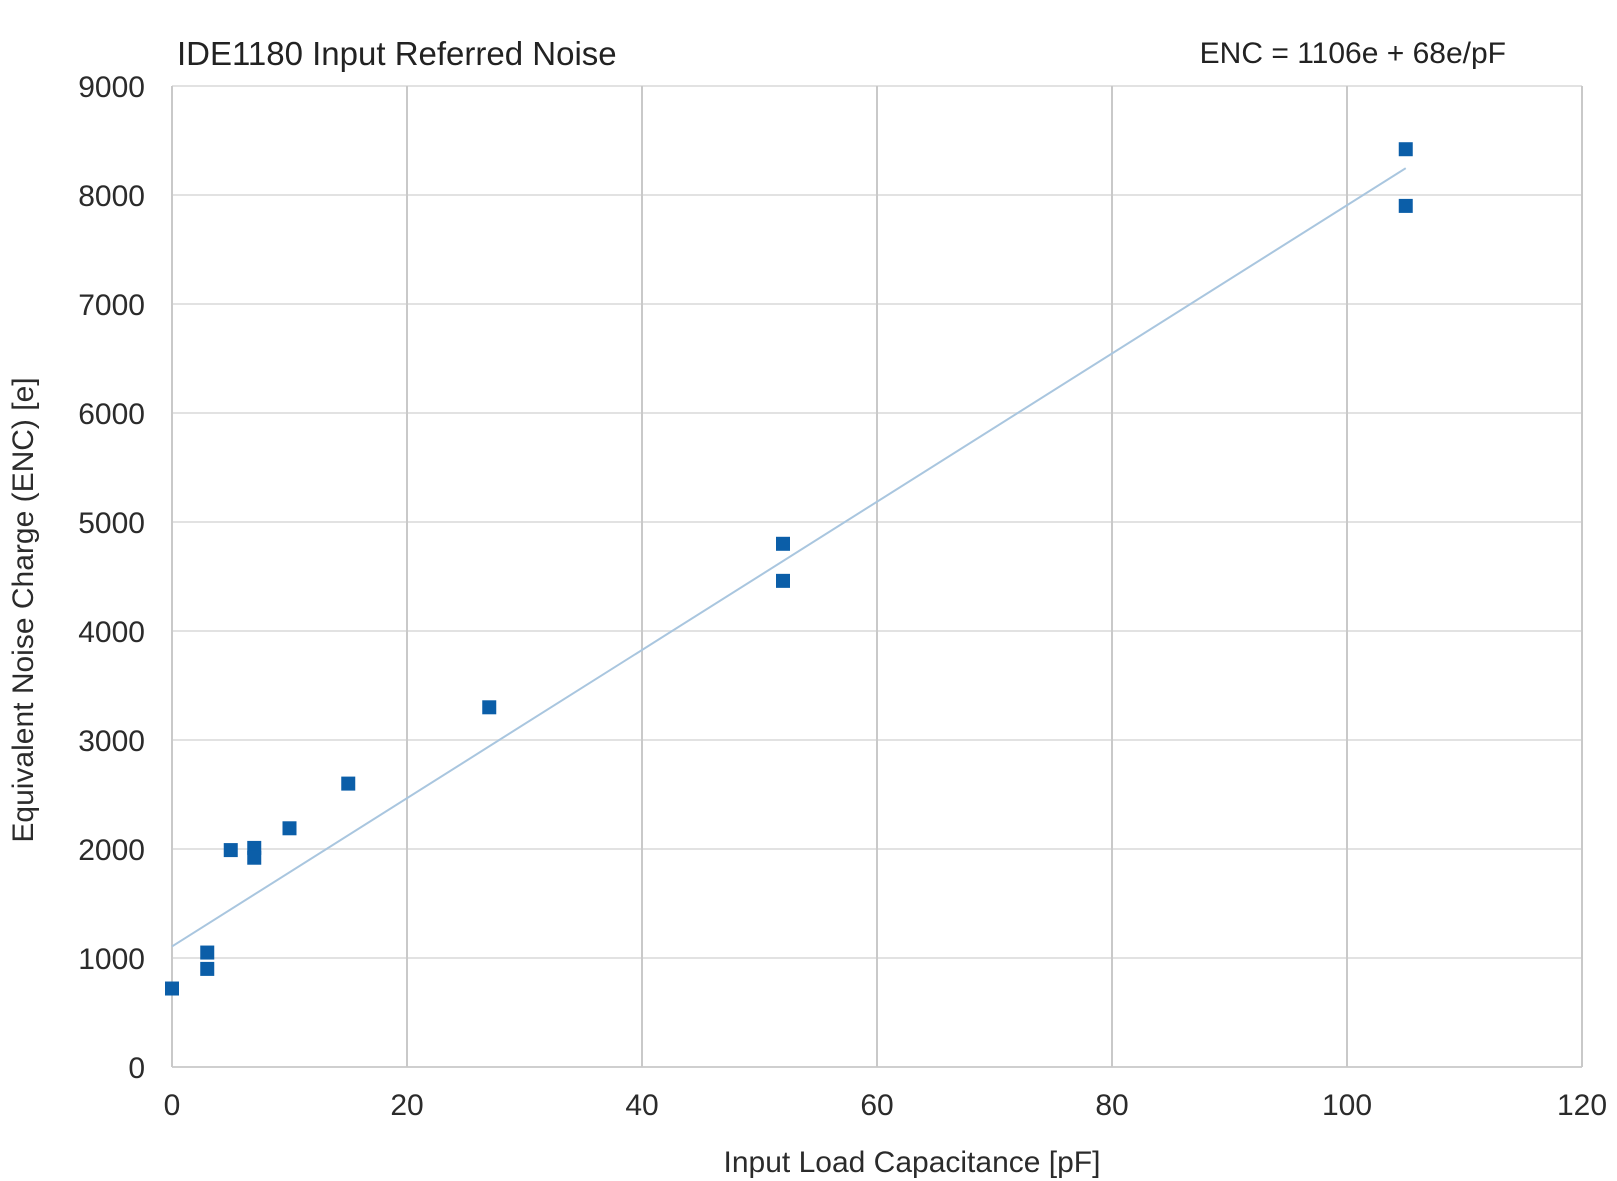  What do you see at coordinates (1582, 1105) in the screenshot?
I see `x-tick-label: 120` at bounding box center [1582, 1105].